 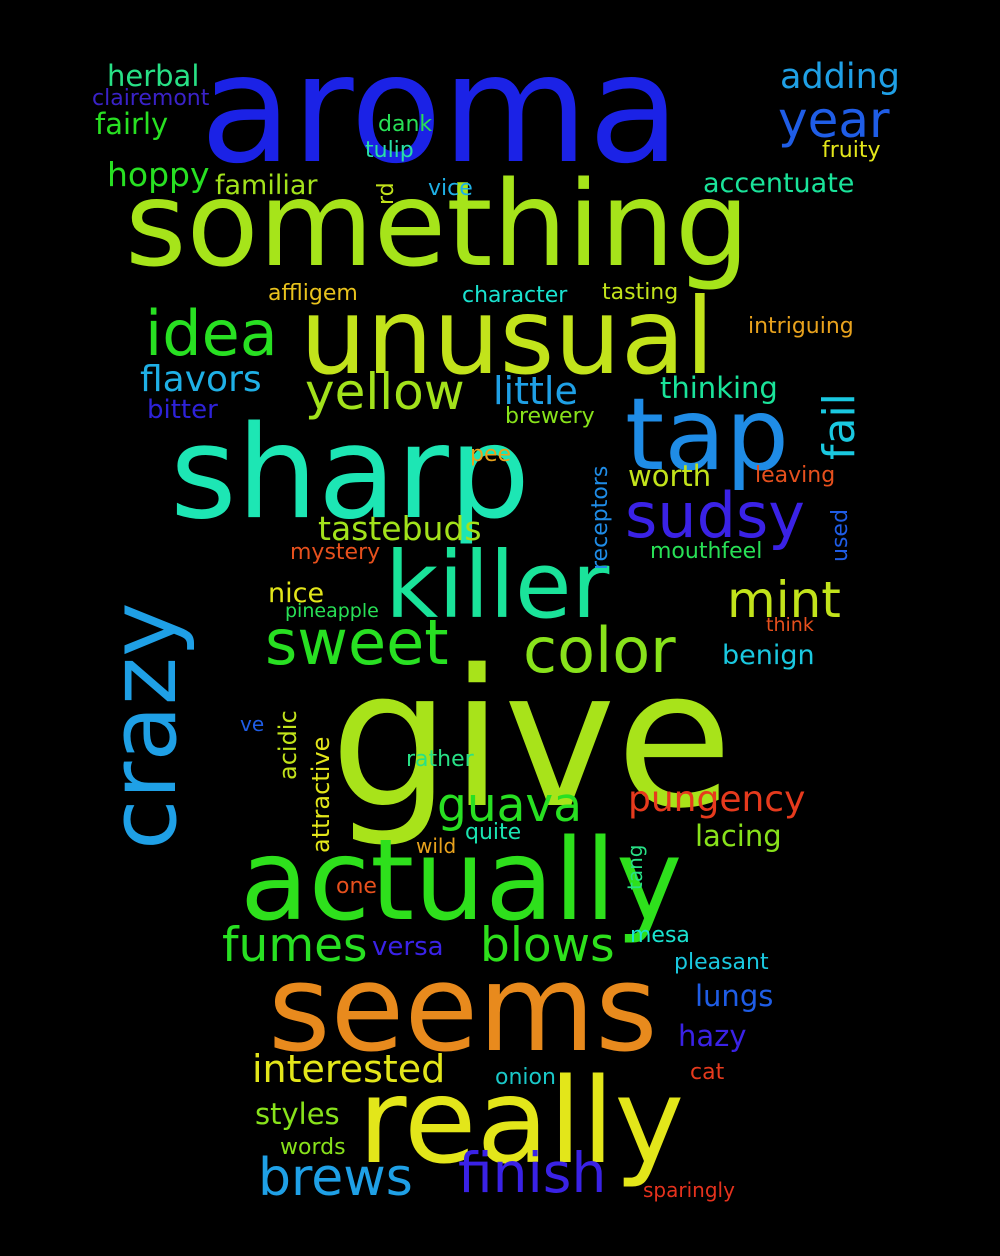 I want to click on word-clairemont: clairemont, so click(x=151, y=98).